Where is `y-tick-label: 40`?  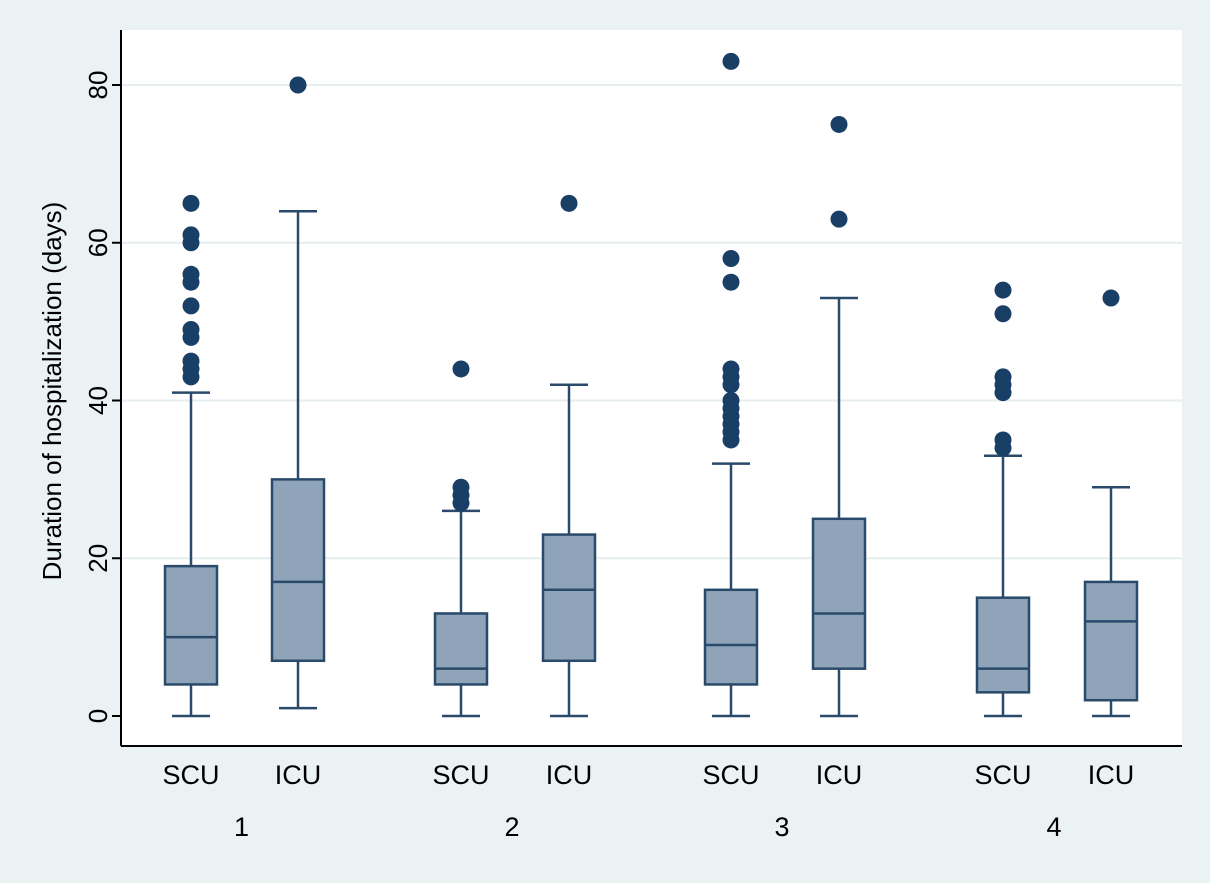 y-tick-label: 40 is located at coordinates (98, 400).